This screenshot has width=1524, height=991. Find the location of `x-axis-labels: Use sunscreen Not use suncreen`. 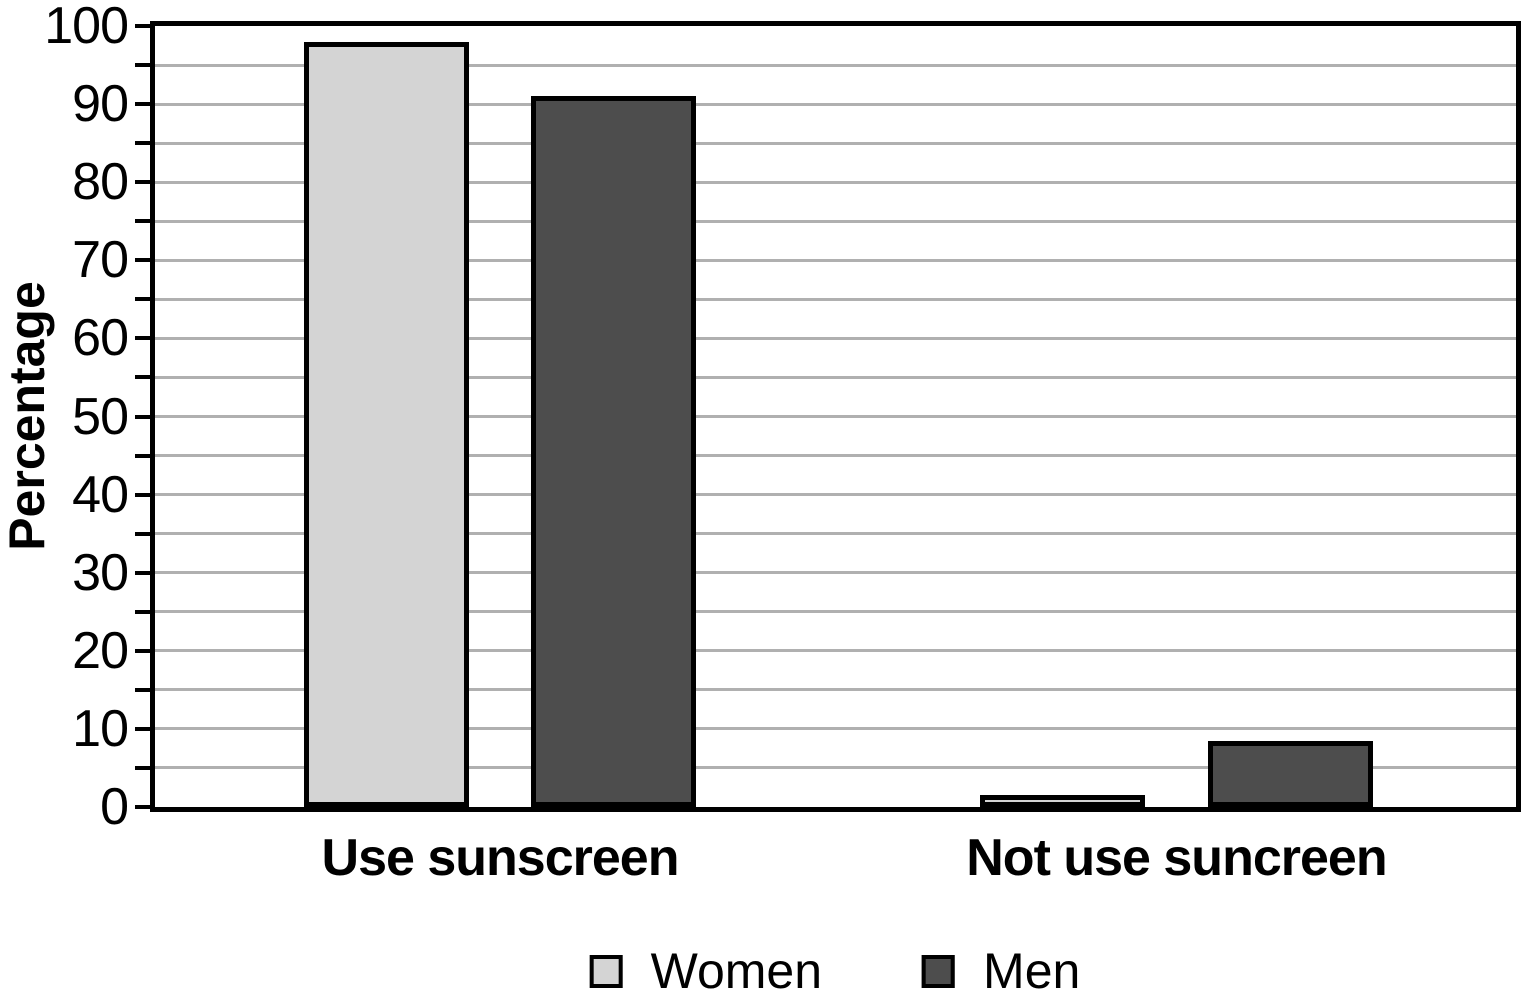

x-axis-labels: Use sunscreen Not use suncreen is located at coordinates (835, 863).